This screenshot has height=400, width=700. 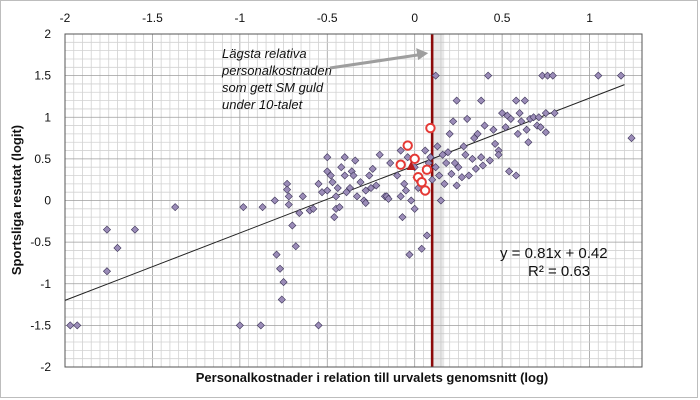 I want to click on y-tick-label: -1, so click(x=45, y=284).